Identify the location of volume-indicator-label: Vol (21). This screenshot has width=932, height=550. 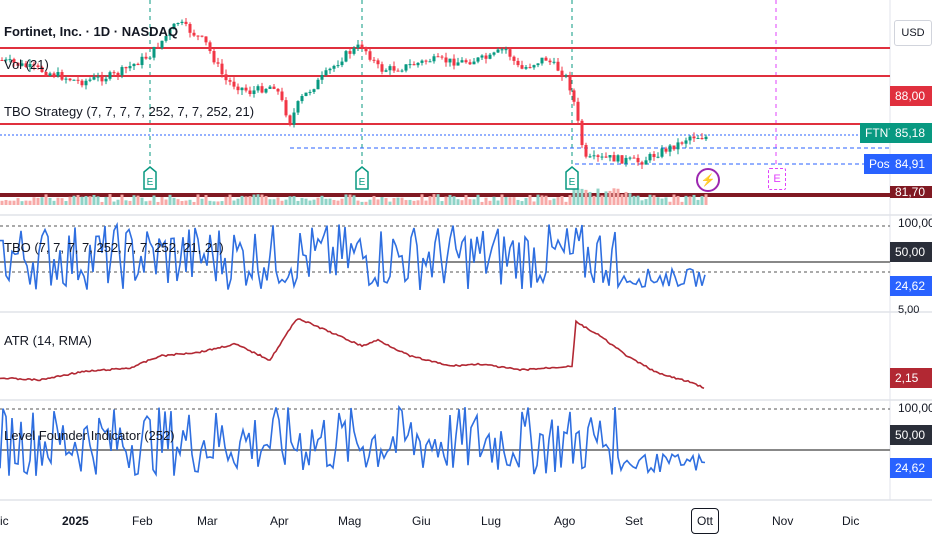
(26, 64).